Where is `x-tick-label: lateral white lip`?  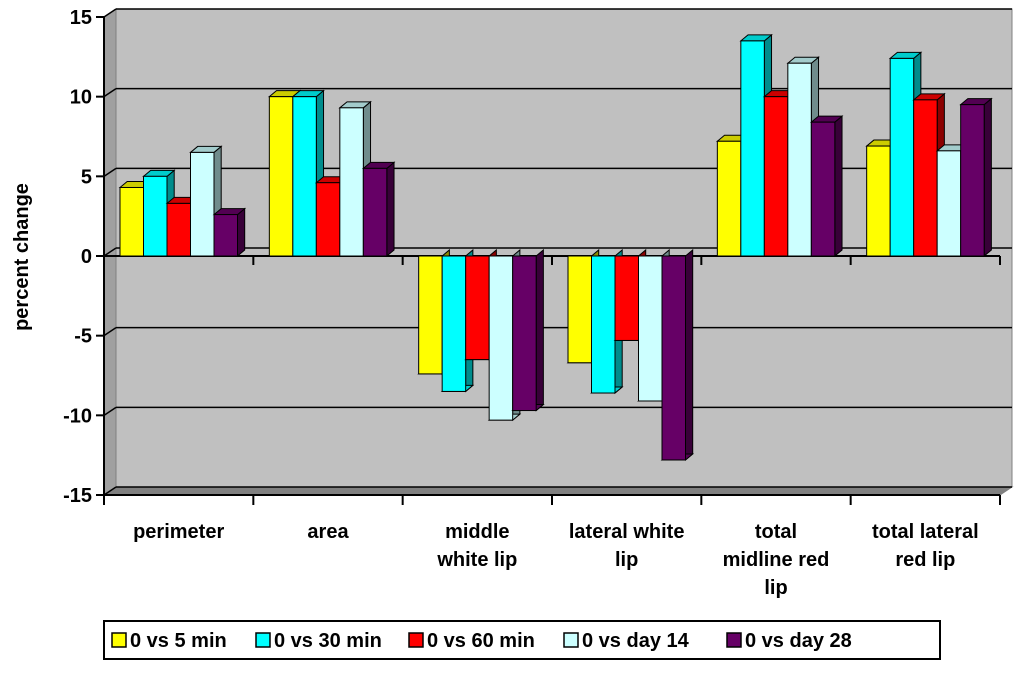 x-tick-label: lateral white lip is located at coordinates (627, 546).